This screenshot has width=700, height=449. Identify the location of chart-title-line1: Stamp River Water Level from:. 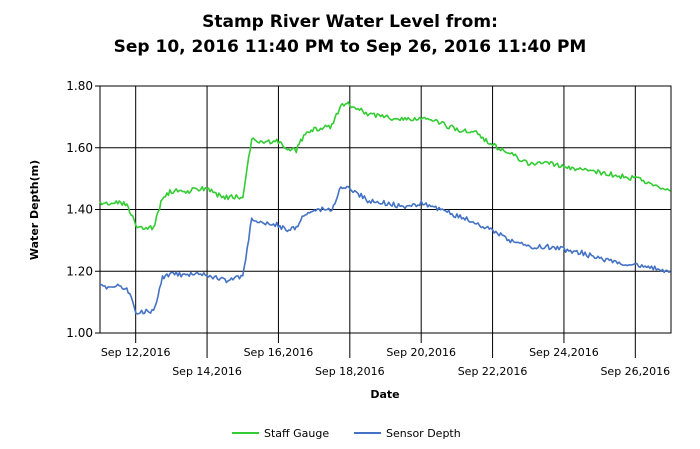
(350, 22).